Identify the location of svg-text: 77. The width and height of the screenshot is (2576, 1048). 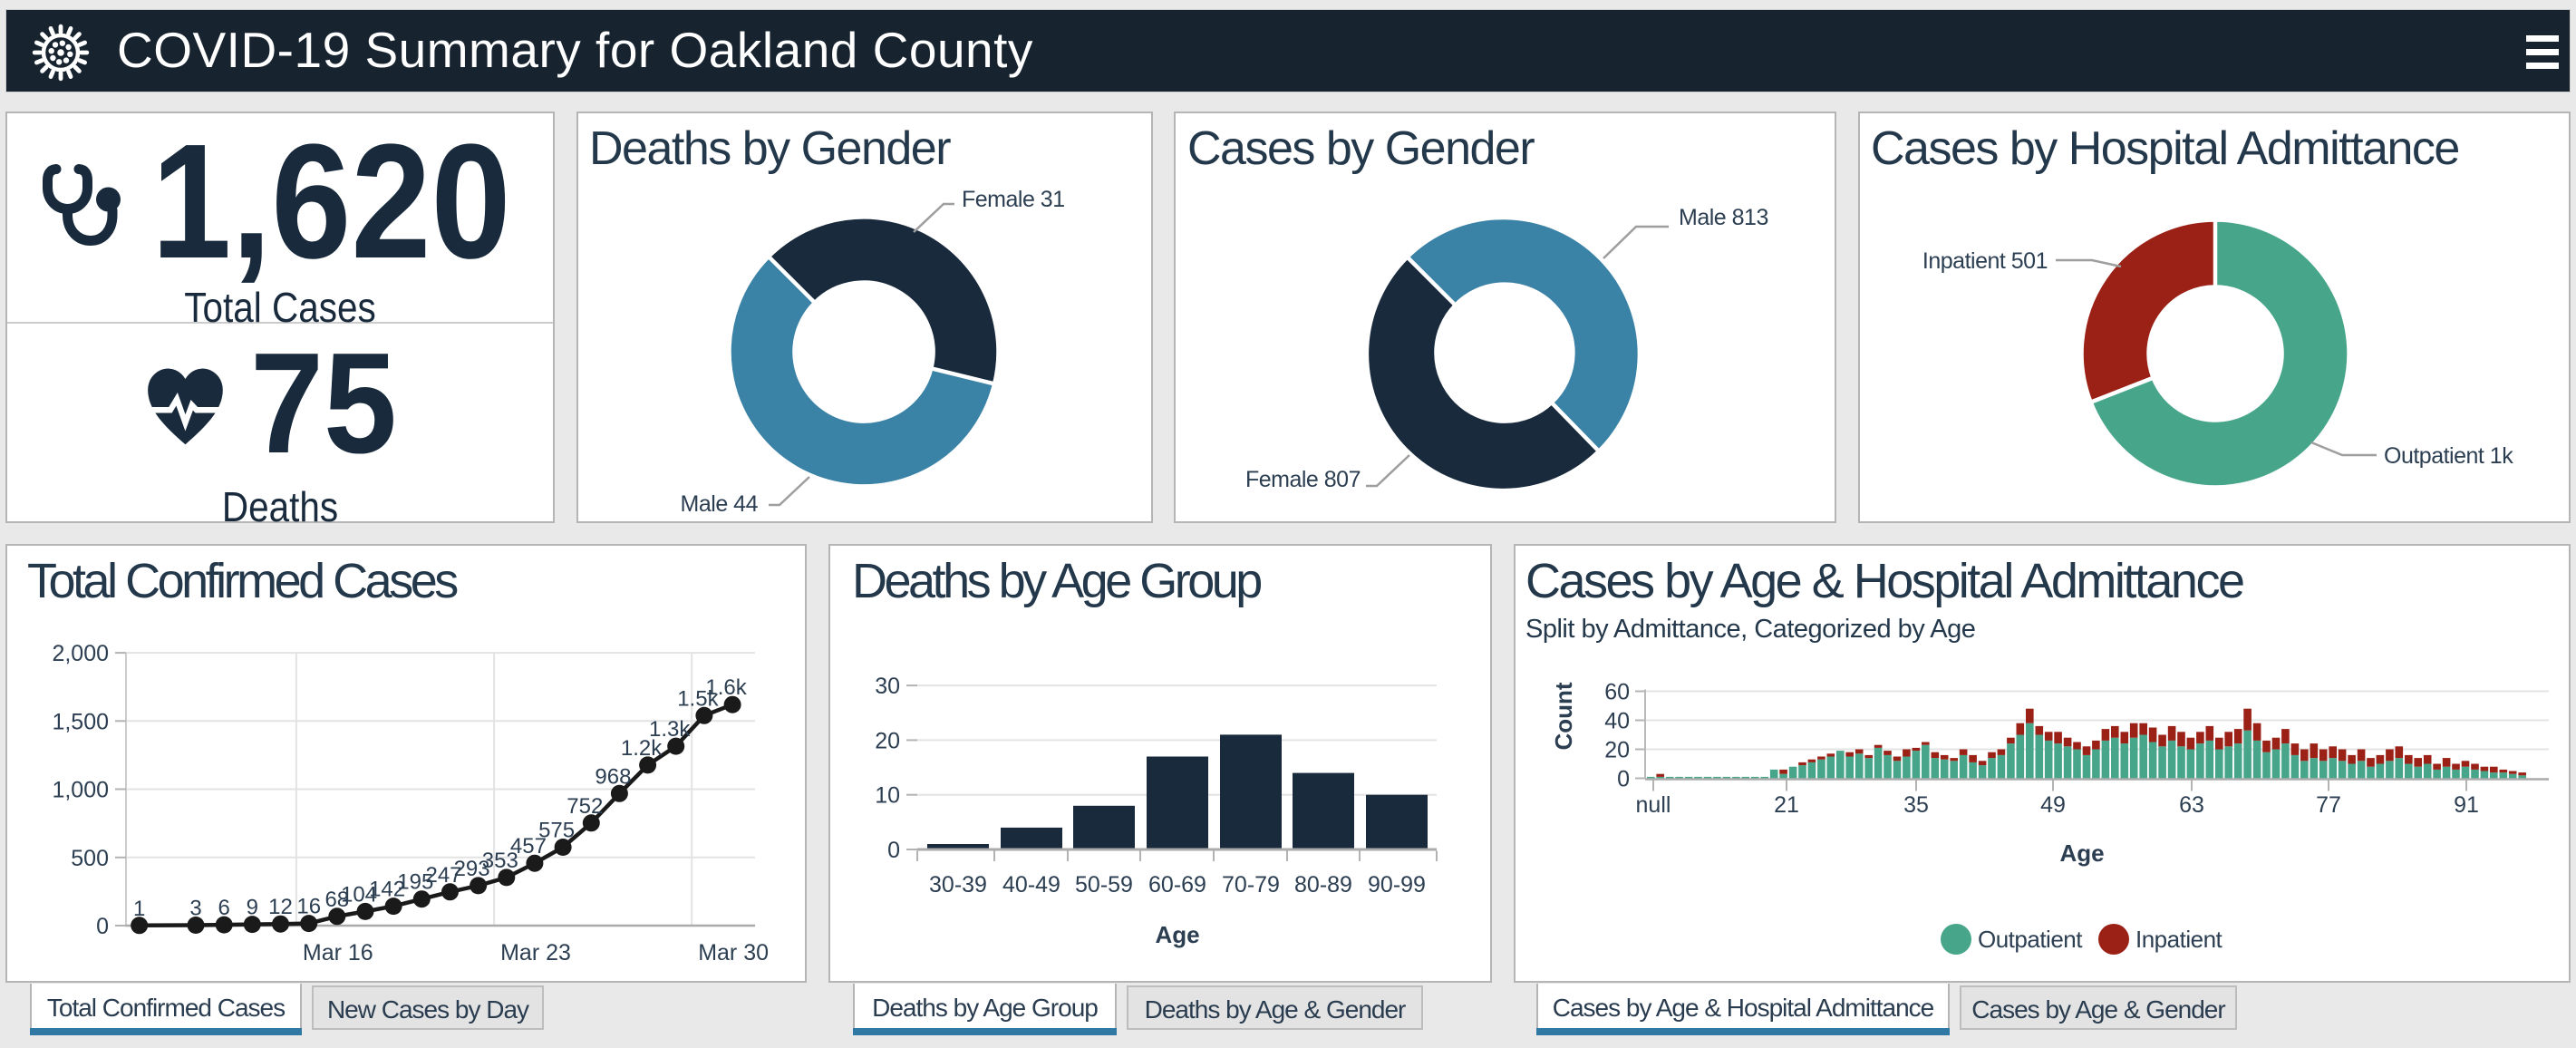
(2328, 805).